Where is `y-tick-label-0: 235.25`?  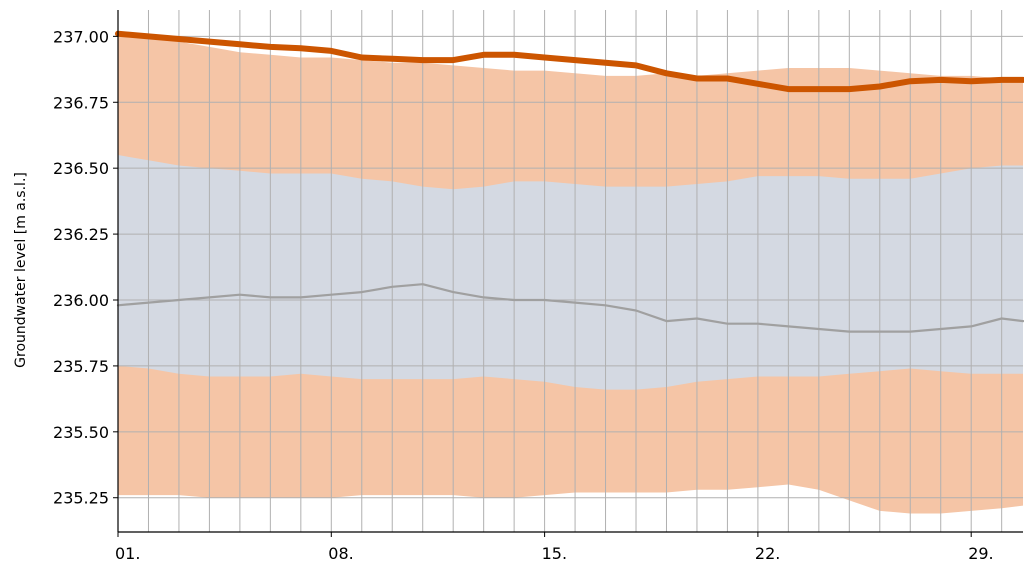 y-tick-label-0: 235.25 is located at coordinates (81, 498).